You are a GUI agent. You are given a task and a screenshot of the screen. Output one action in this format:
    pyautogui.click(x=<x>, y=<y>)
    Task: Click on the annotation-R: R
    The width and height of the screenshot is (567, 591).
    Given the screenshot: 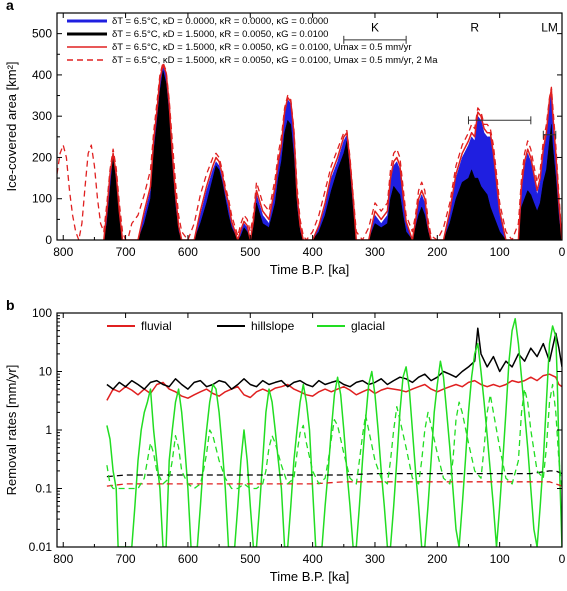 What is the action you would take?
    pyautogui.click(x=474, y=28)
    